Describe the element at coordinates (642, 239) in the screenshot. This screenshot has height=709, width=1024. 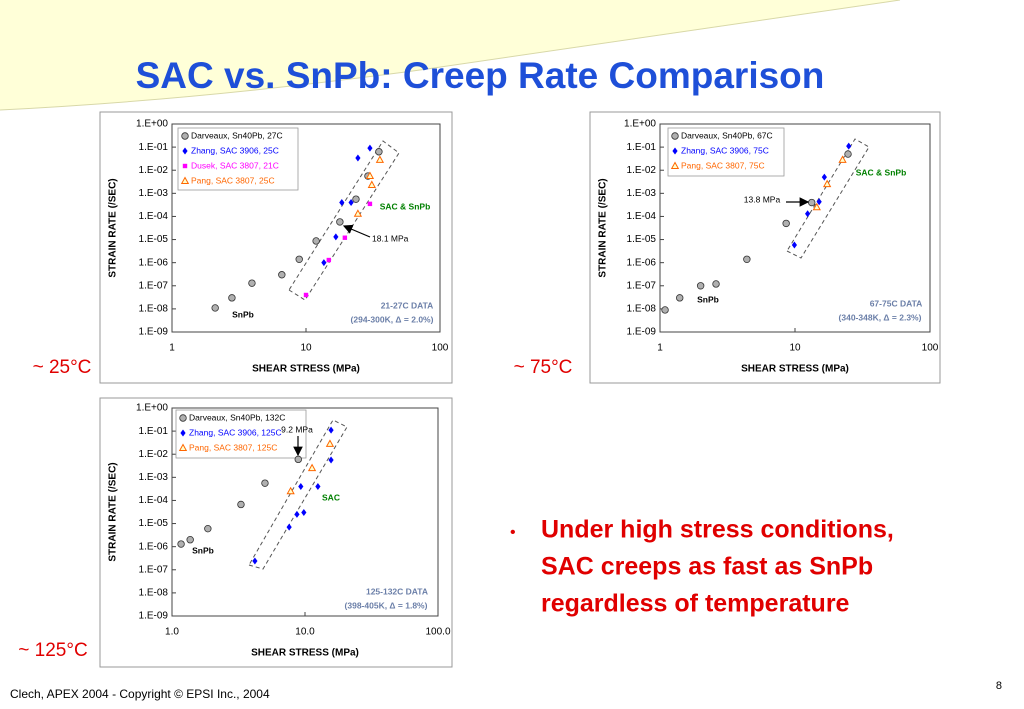
I see `y-tick-label: 1.E-05` at that location.